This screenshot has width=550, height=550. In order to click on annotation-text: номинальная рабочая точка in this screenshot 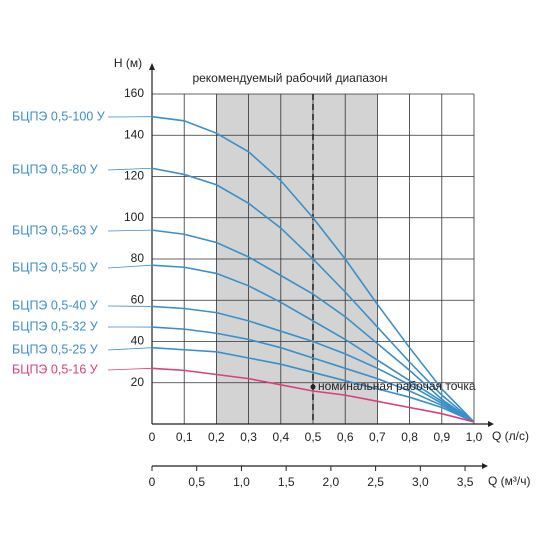, I will do `click(397, 386)`.